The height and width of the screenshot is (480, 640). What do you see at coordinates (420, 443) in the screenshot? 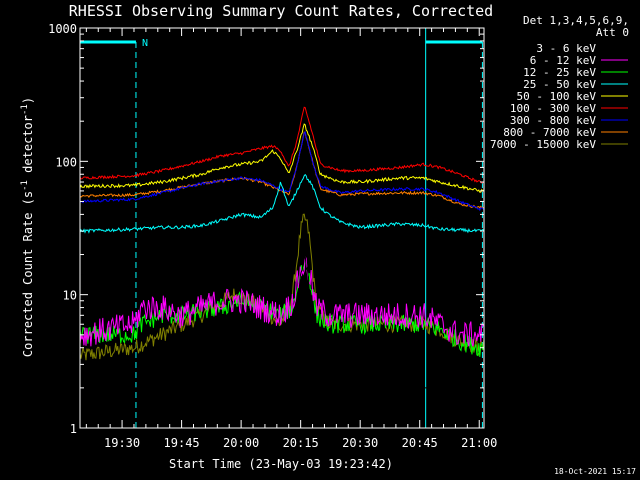
I see `x-tick-label: 20:45` at bounding box center [420, 443].